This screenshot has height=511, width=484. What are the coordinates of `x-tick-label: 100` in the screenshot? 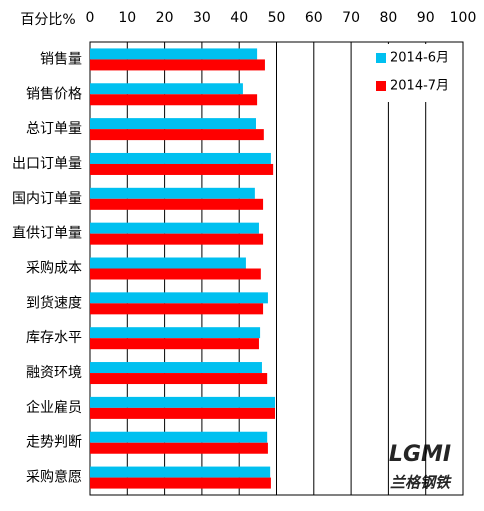 It's located at (463, 18).